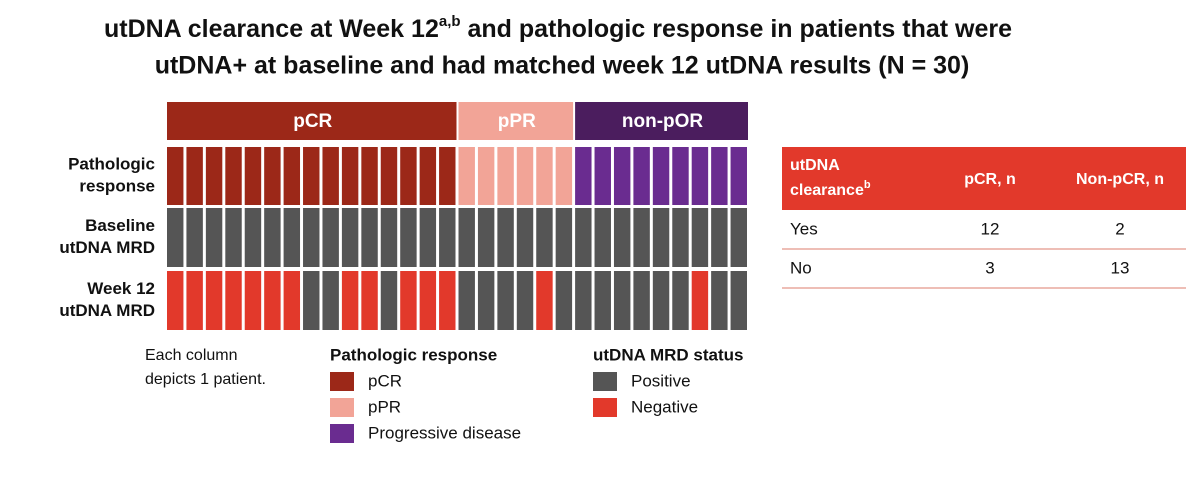  Describe the element at coordinates (989, 267) in the screenshot. I see `table-cell: 3` at that location.